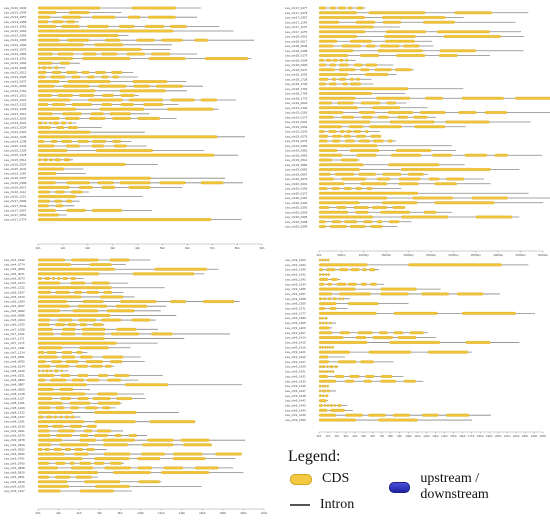  What do you see at coordinates (296, 51) in the screenshot?
I see `gene-label: Lsa_chr18_0158` at bounding box center [296, 51].